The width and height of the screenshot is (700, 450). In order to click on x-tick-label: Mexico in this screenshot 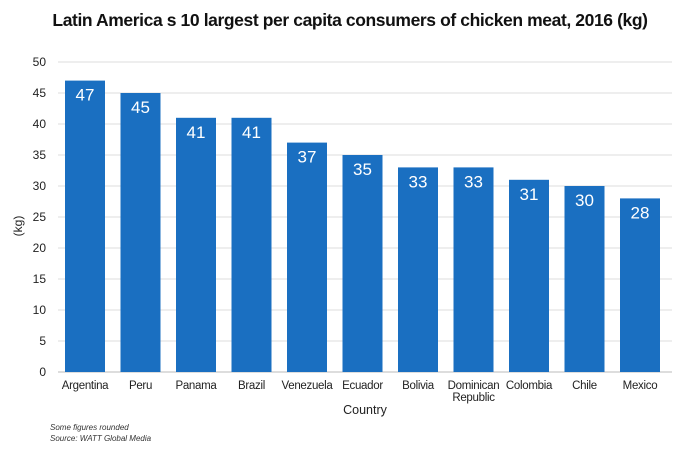, I will do `click(640, 386)`.